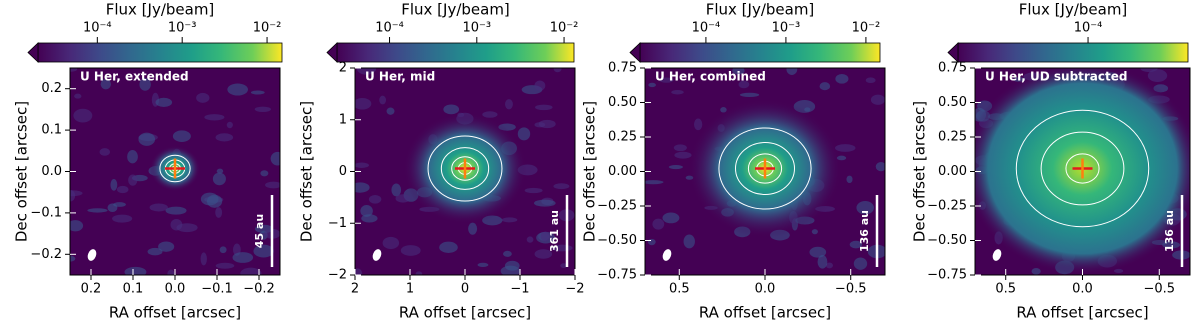  Describe the element at coordinates (46, 254) in the screenshot. I see `y-tick-label: −0.2` at that location.